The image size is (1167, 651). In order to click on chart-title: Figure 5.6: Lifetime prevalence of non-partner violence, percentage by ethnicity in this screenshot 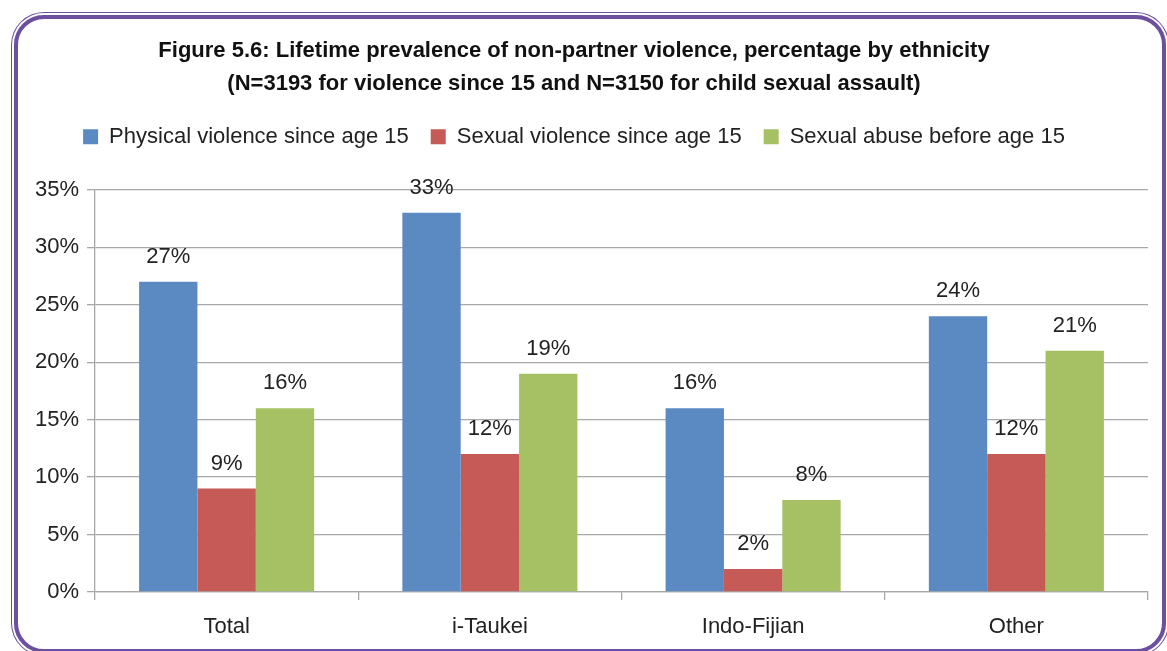, I will do `click(574, 50)`.